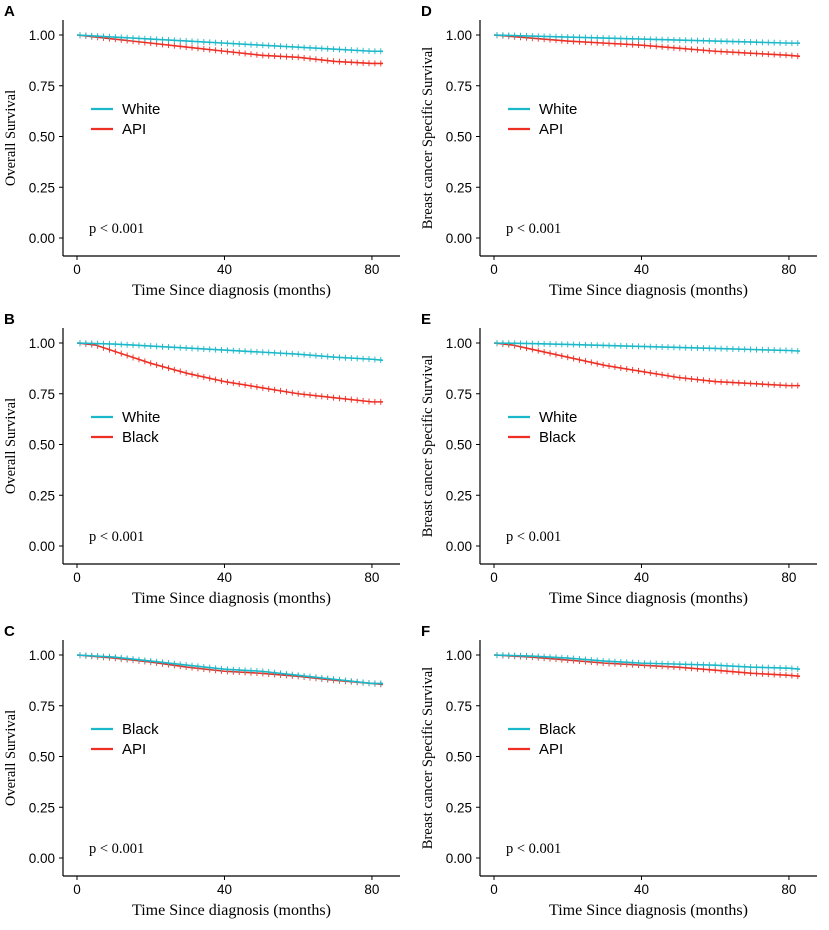 Image resolution: width=829 pixels, height=930 pixels. Describe the element at coordinates (426, 319) in the screenshot. I see `panel-label: E` at that location.